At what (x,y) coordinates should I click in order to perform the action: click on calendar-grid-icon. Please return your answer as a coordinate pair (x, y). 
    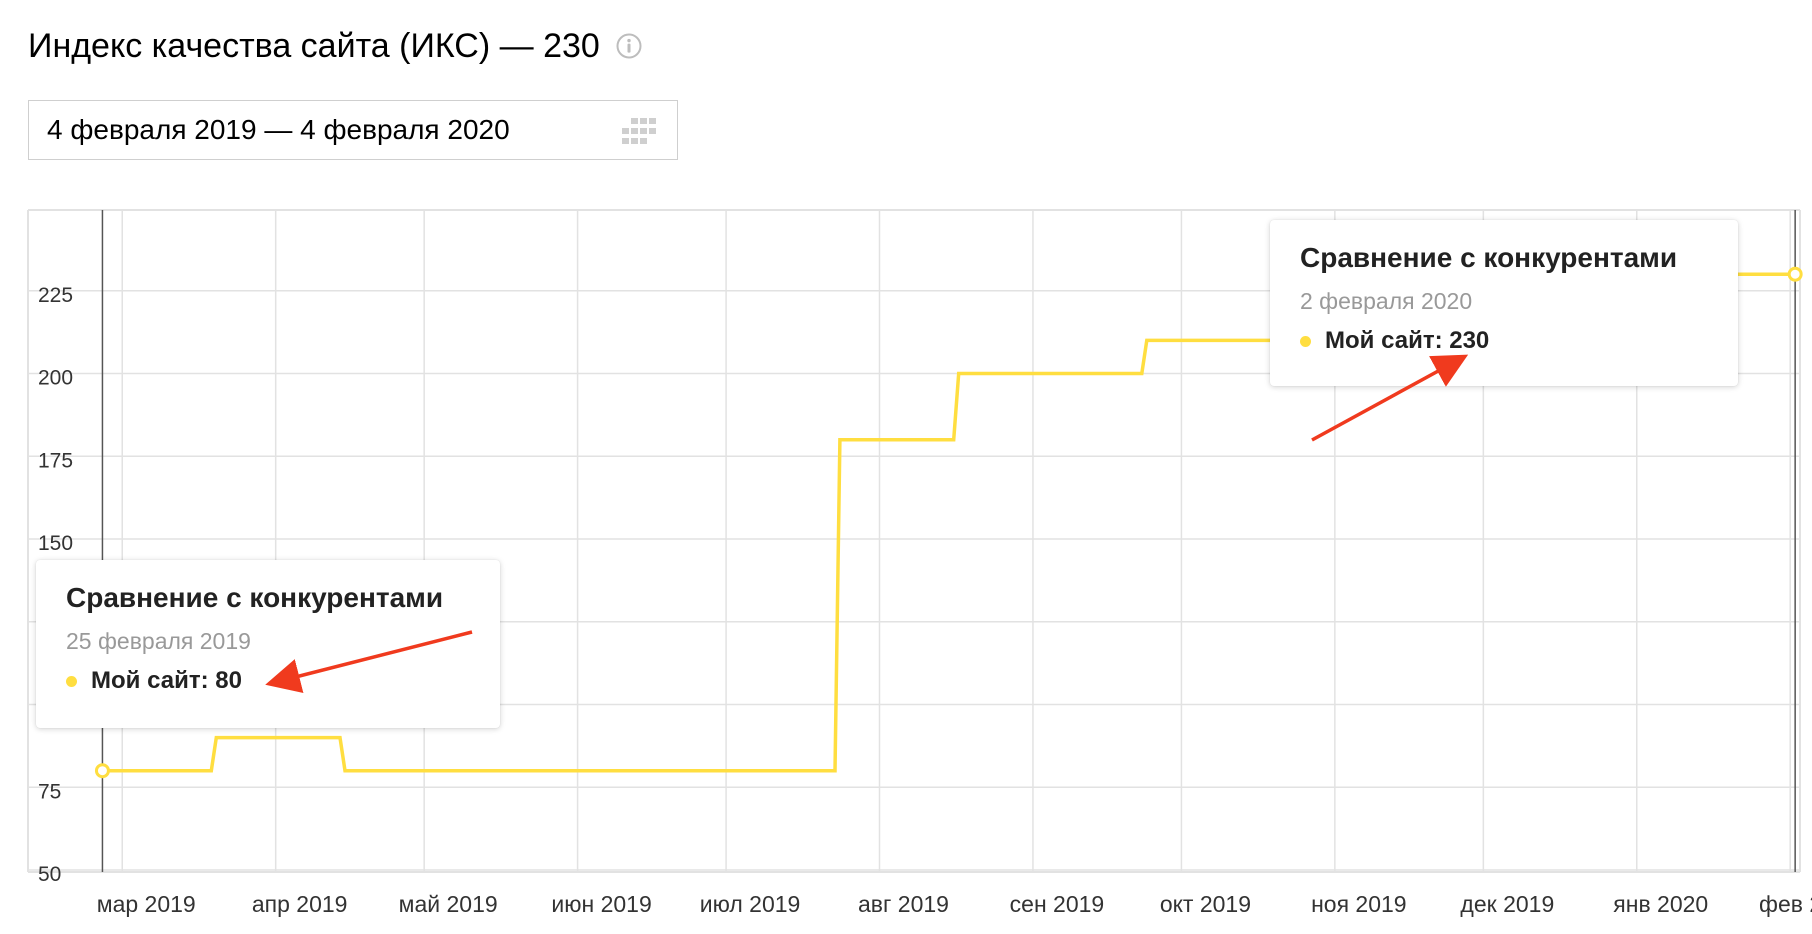
    Looking at the image, I should click on (639, 131).